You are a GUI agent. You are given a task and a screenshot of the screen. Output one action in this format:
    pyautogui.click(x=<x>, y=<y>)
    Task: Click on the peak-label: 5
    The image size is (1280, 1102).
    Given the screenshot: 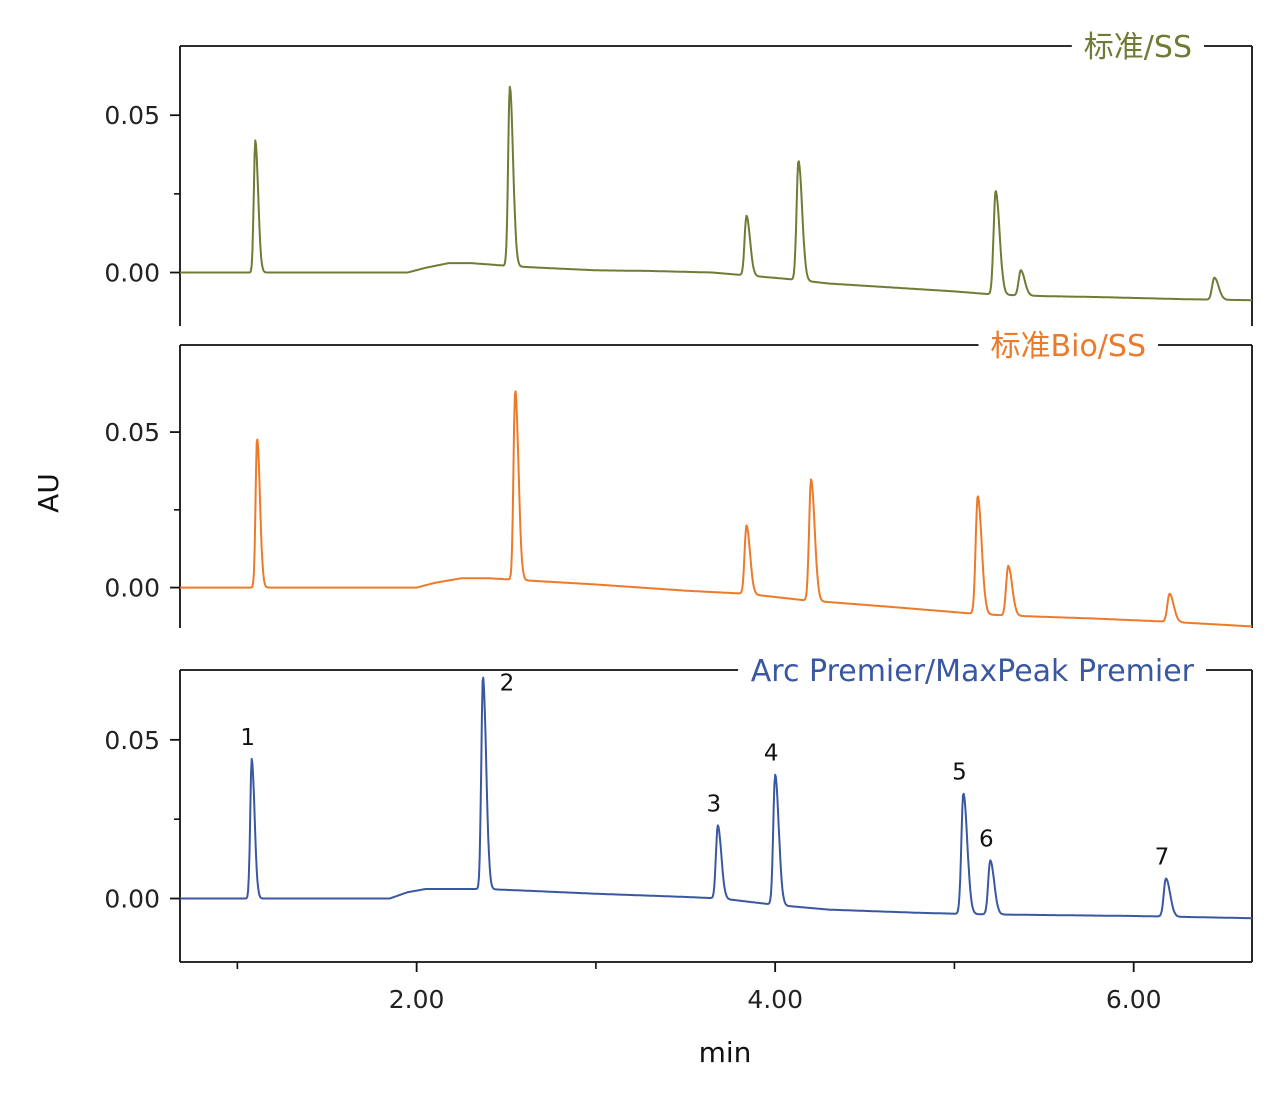 What is the action you would take?
    pyautogui.click(x=959, y=772)
    